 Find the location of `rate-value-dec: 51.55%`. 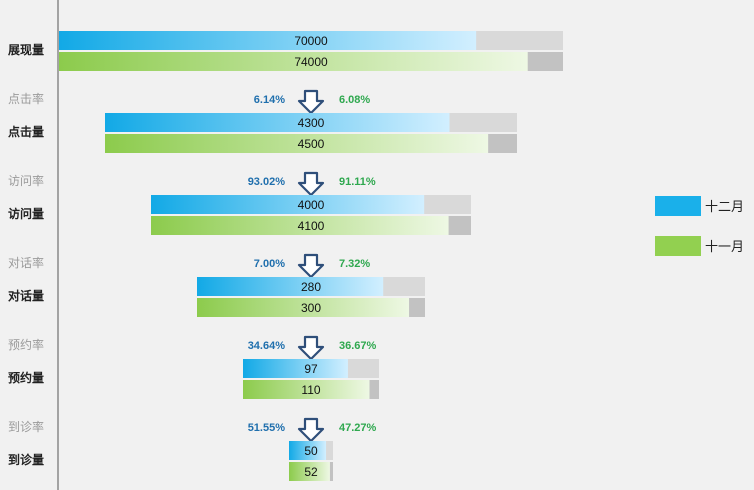

rate-value-dec: 51.55% is located at coordinates (267, 428).